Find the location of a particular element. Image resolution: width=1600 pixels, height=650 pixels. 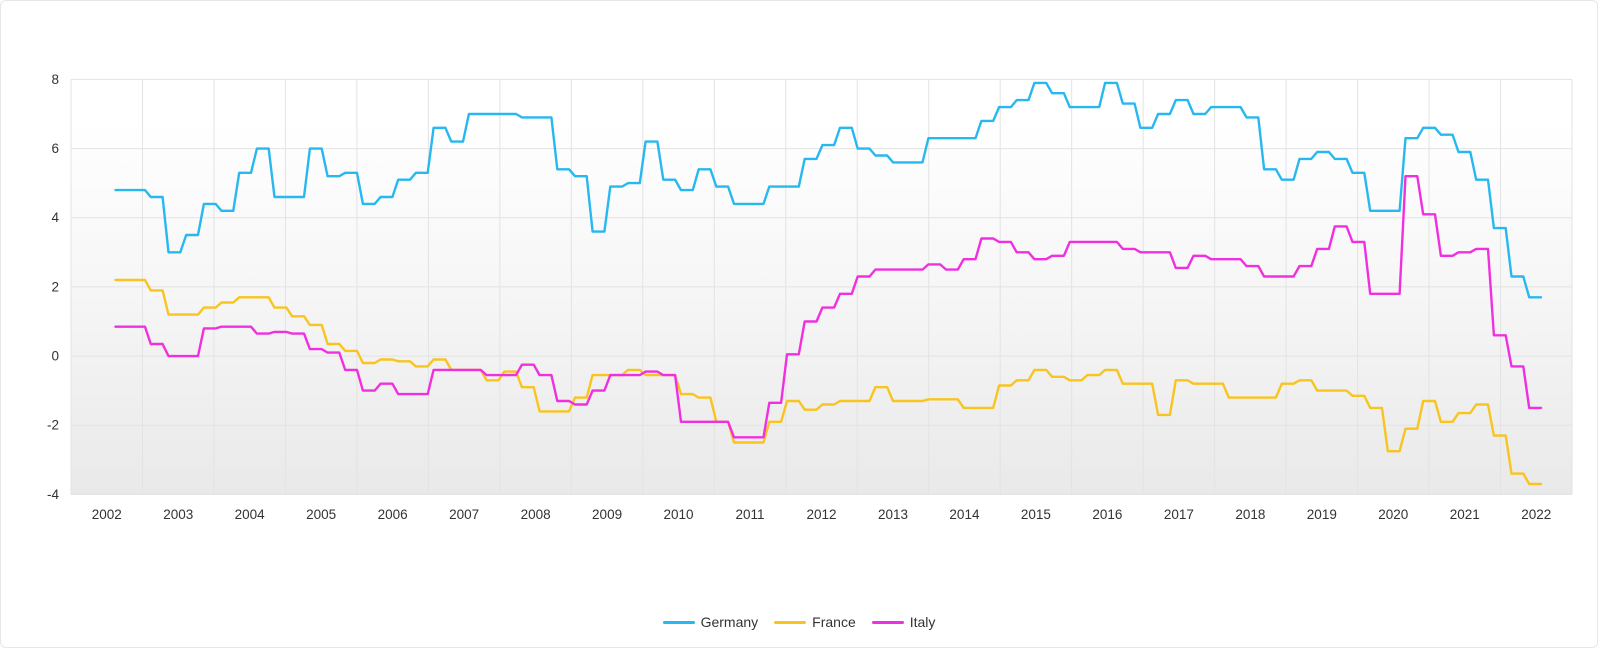

legend-item-france: France is located at coordinates (815, 622).